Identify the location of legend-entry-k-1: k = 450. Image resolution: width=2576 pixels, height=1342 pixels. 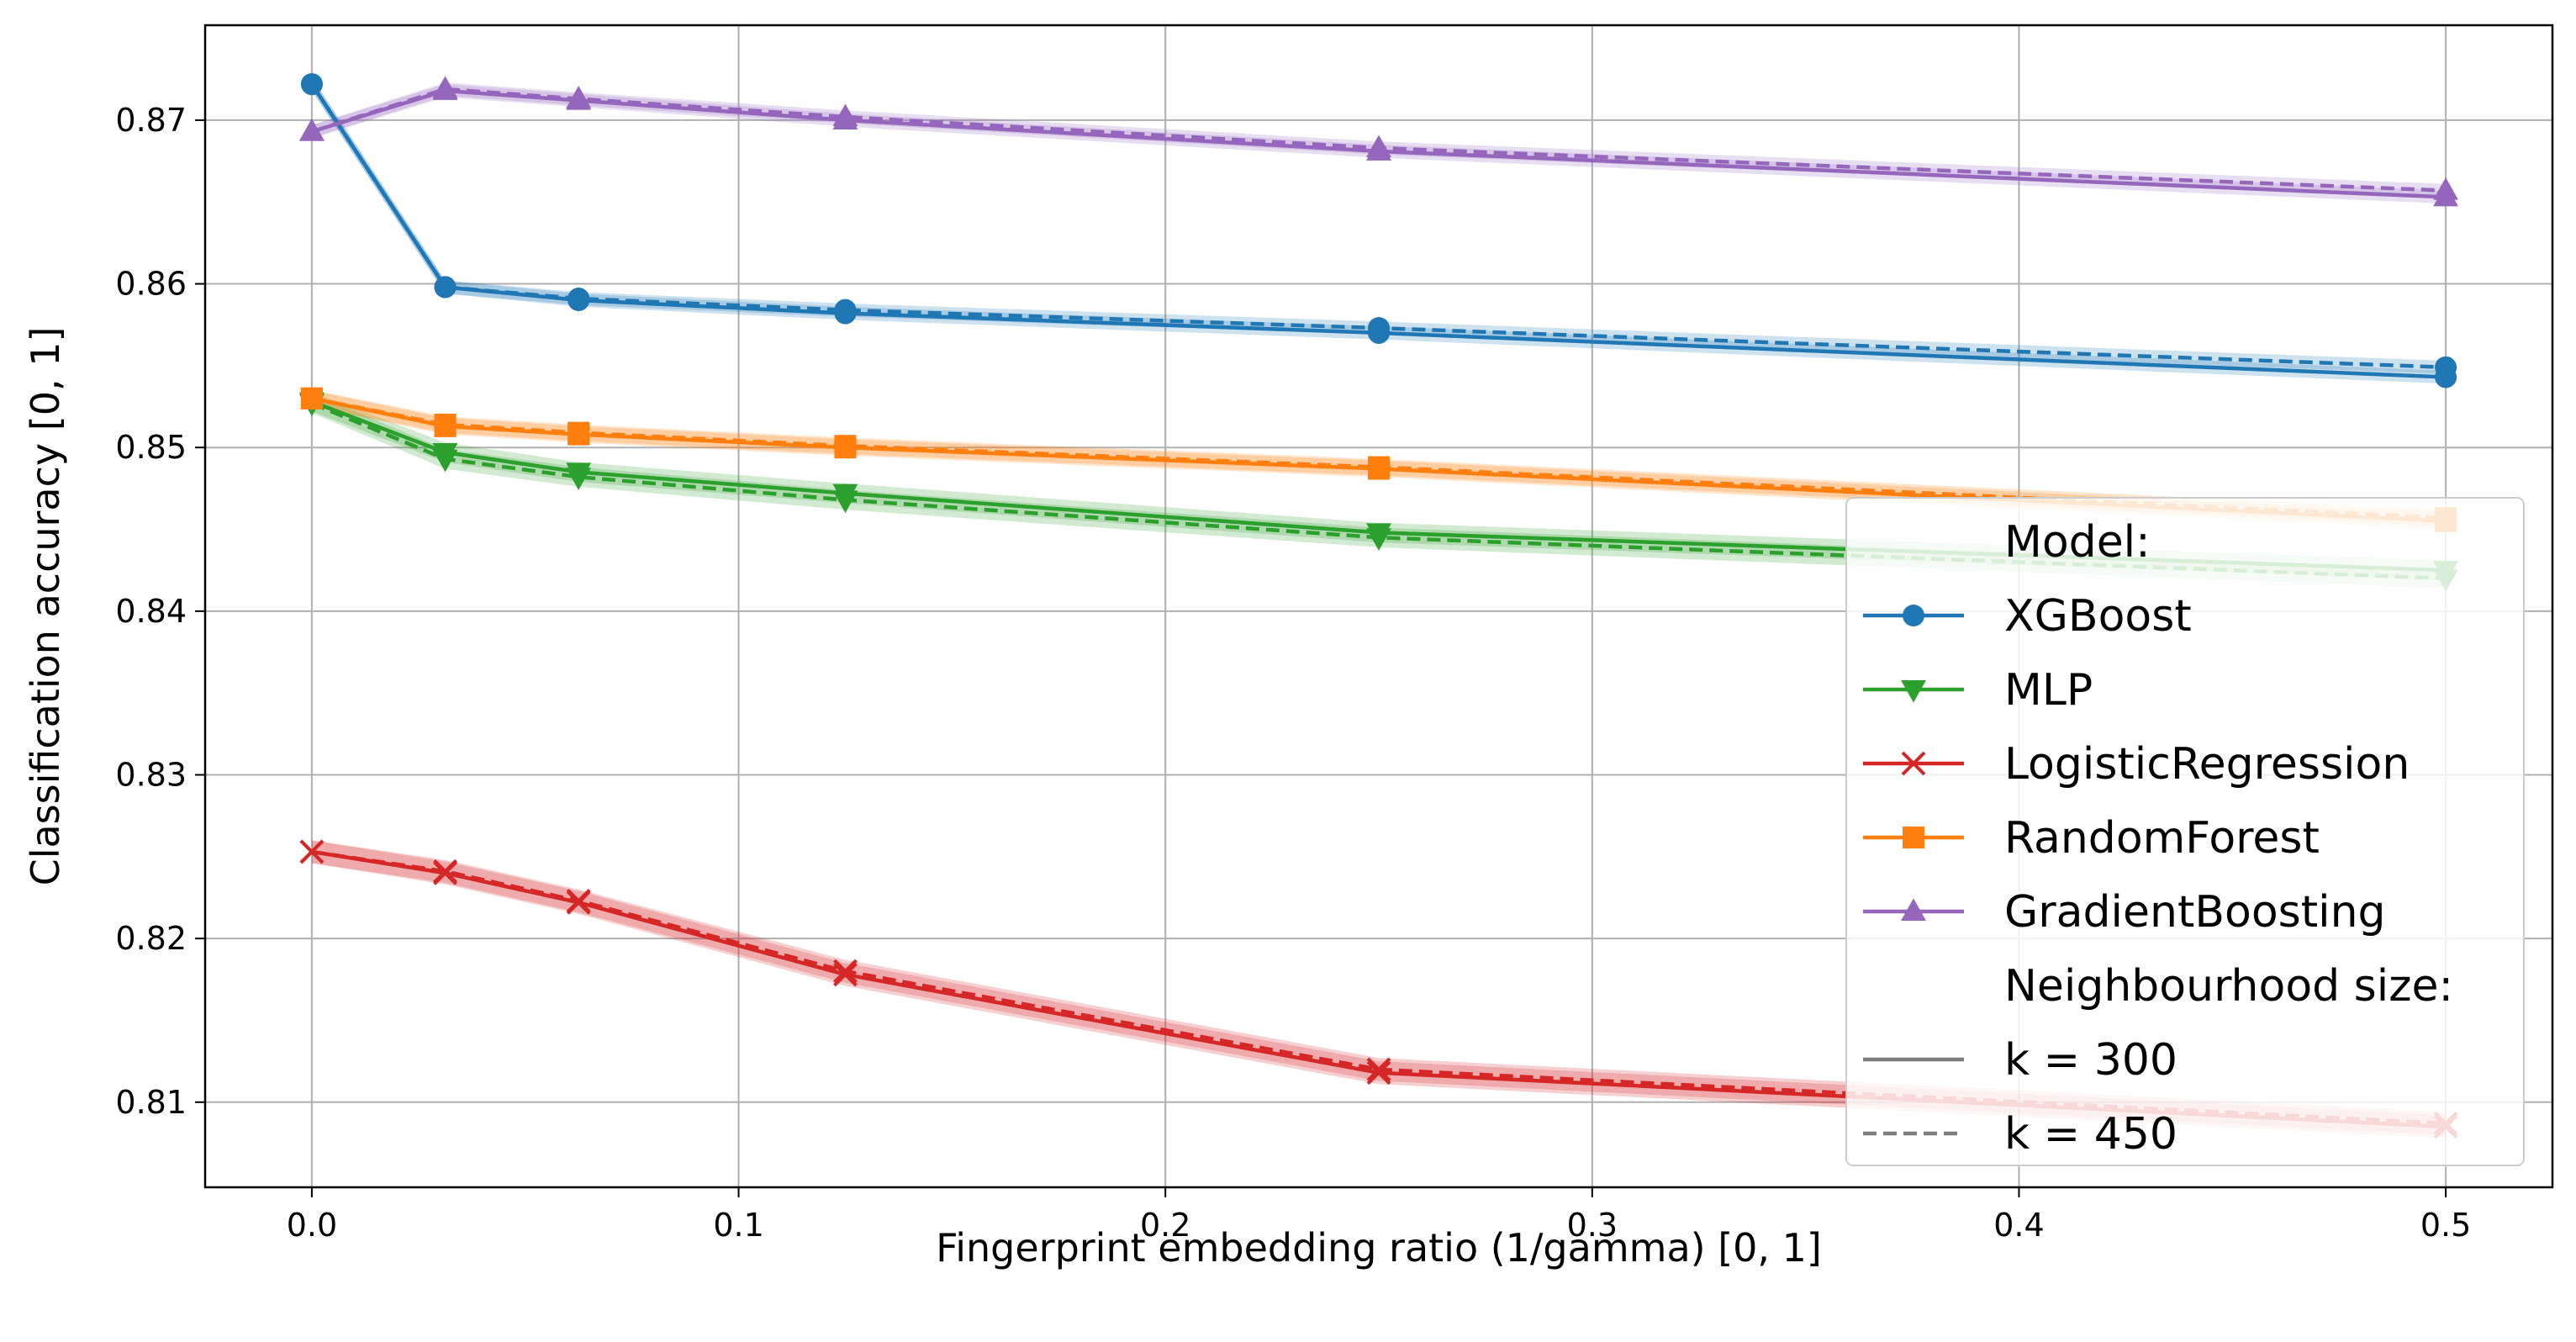
(2090, 1134).